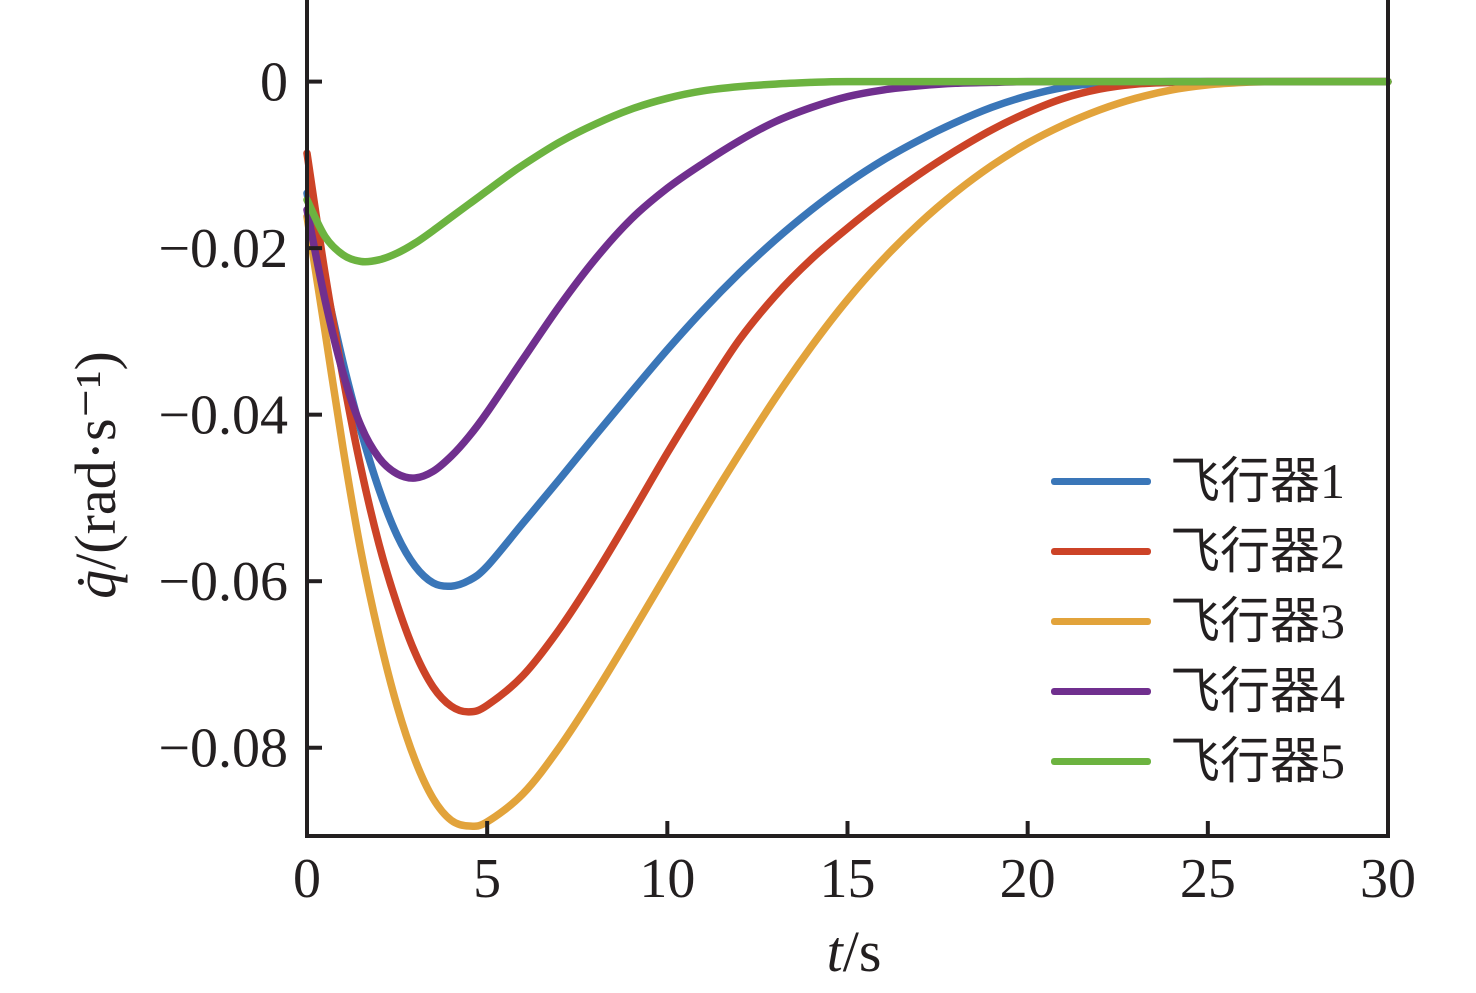 The width and height of the screenshot is (1476, 993). I want to click on legend-item-2: 飞行器2, so click(1216, 551).